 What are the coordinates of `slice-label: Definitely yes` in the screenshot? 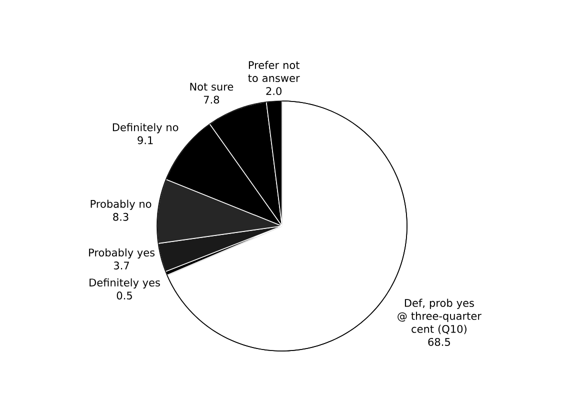 It's located at (125, 283).